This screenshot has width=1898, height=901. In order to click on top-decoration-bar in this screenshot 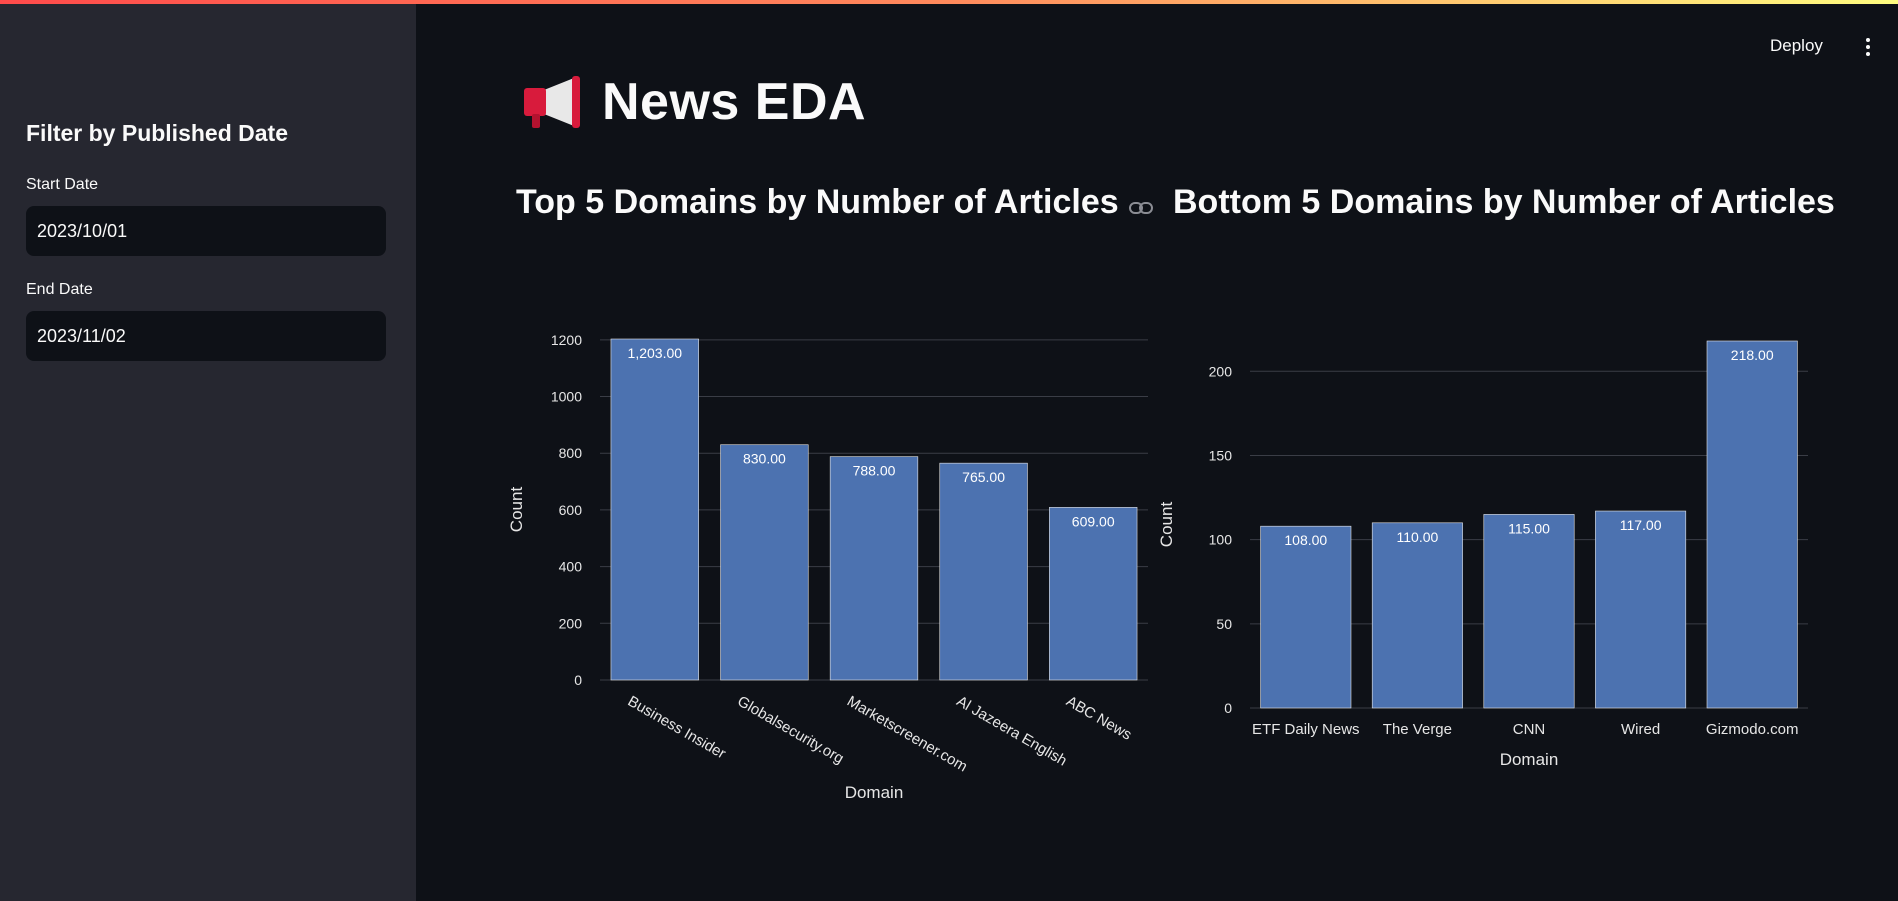, I will do `click(949, 2)`.